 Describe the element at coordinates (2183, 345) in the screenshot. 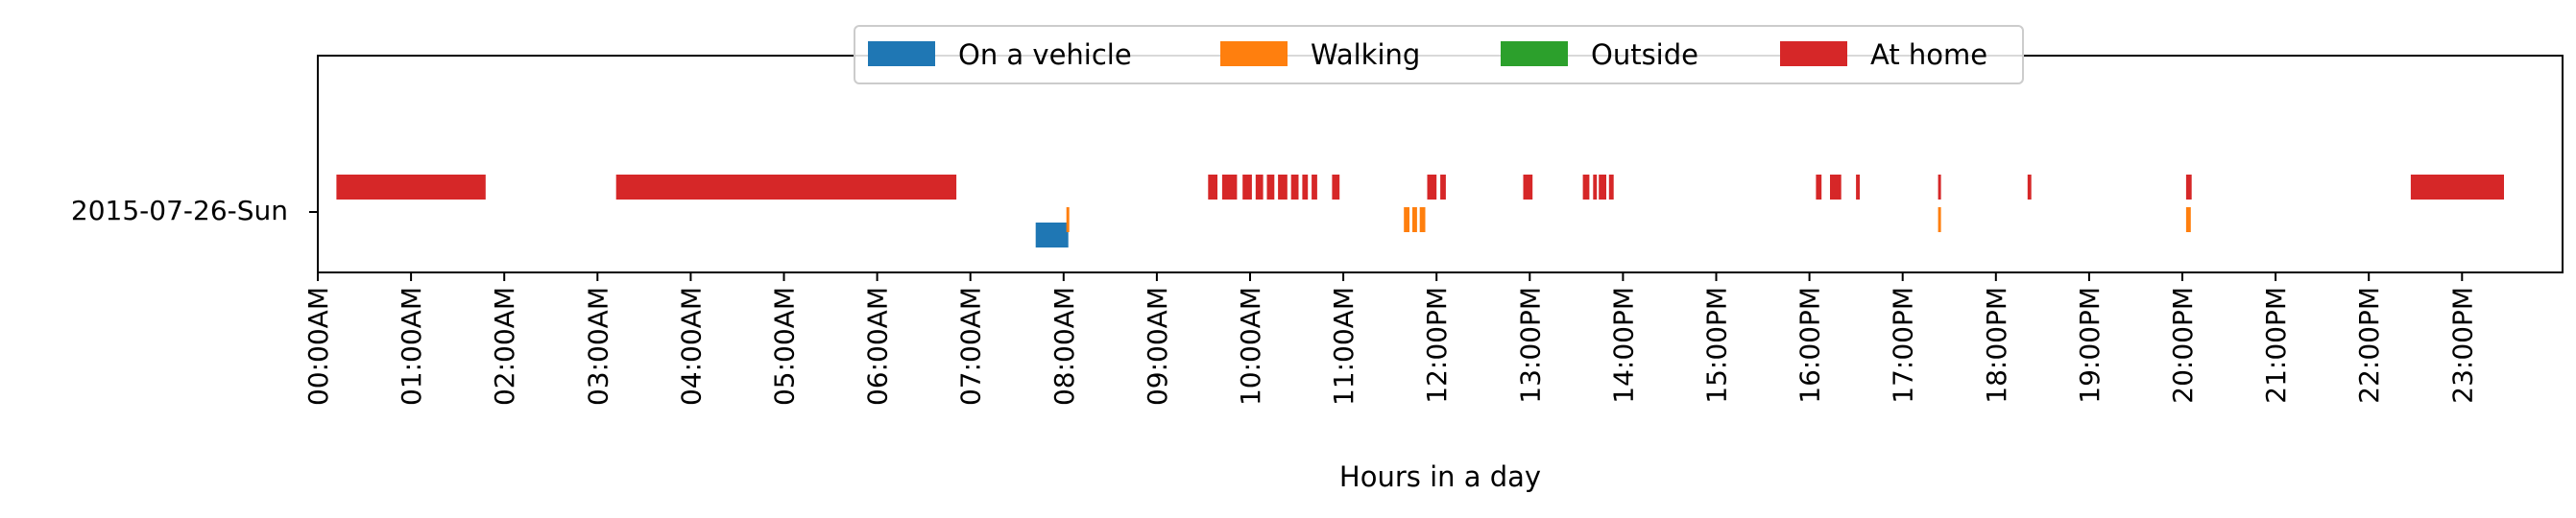

I see `x-tick-label: 20:00PM` at that location.